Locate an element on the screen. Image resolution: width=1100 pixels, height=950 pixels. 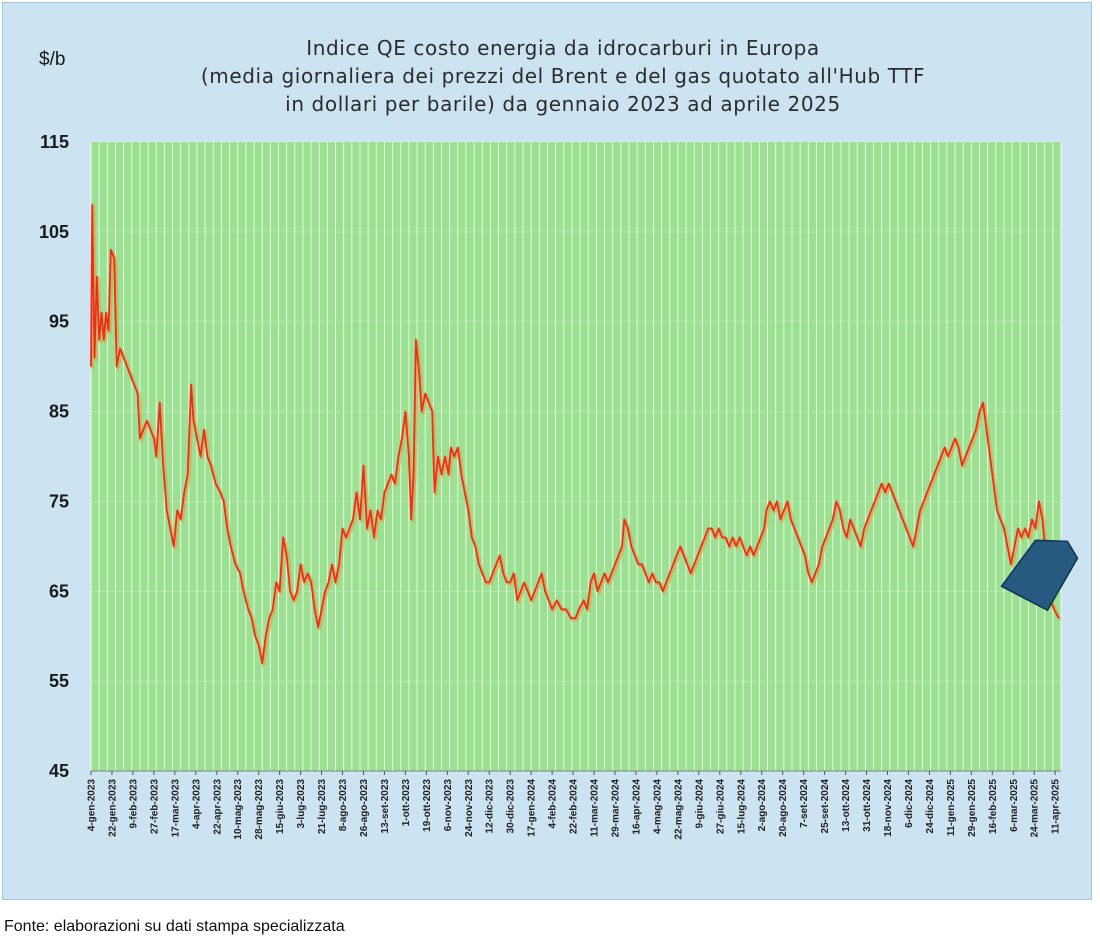
x-tick-label: 25-set-2024 is located at coordinates (825, 806).